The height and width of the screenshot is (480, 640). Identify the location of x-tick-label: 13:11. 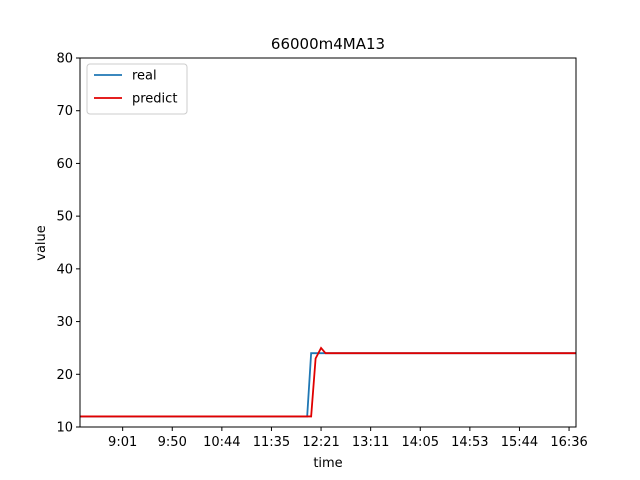
(370, 442).